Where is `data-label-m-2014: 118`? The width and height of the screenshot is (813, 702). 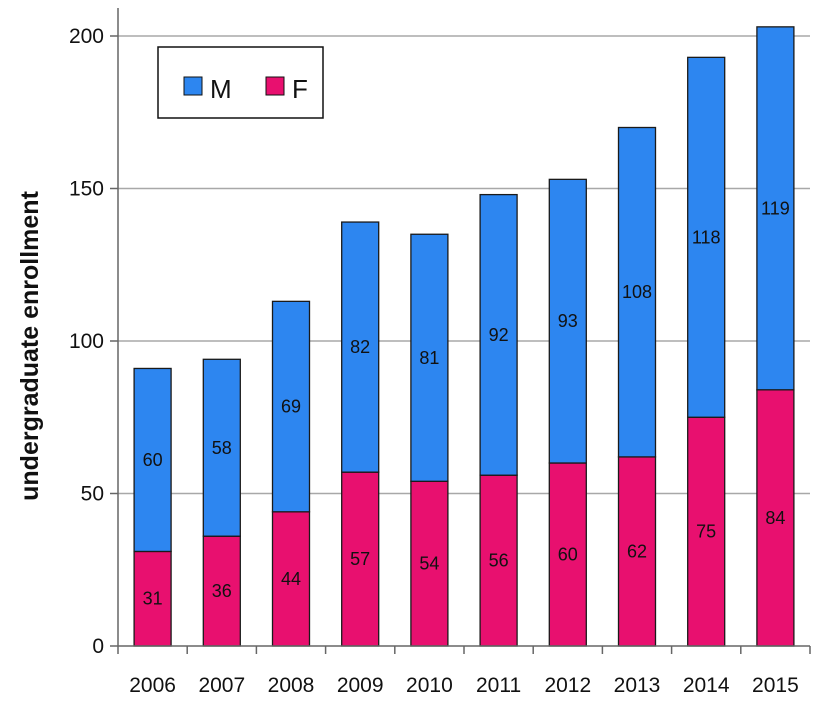 data-label-m-2014: 118 is located at coordinates (706, 237).